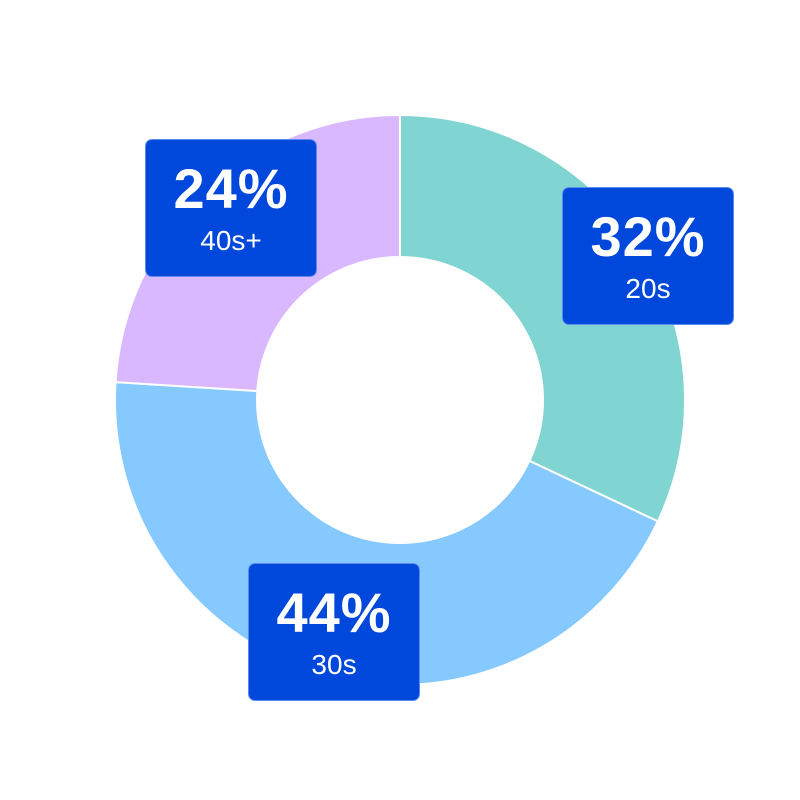 This screenshot has height=800, width=800. I want to click on data-label-category-30s: 30s, so click(334, 664).